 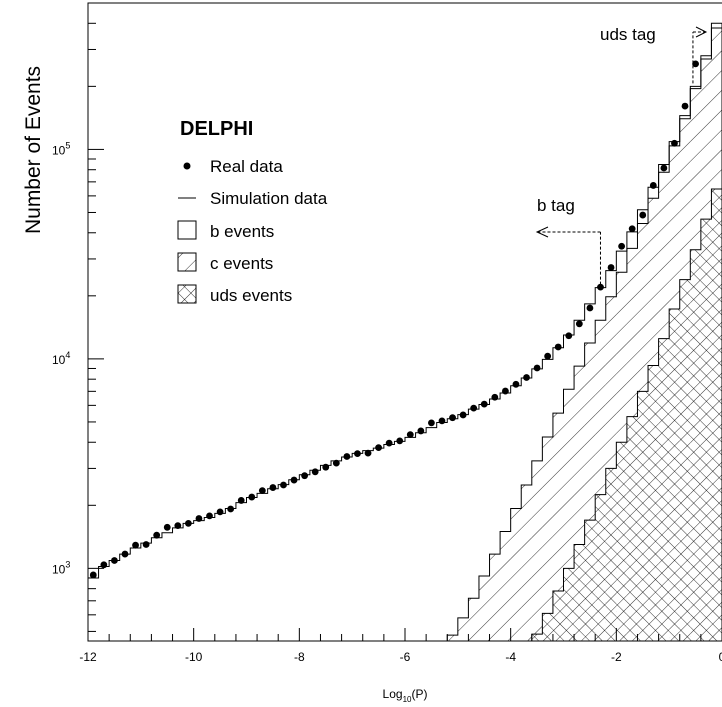 I want to click on x-tick-label: -6, so click(x=405, y=657).